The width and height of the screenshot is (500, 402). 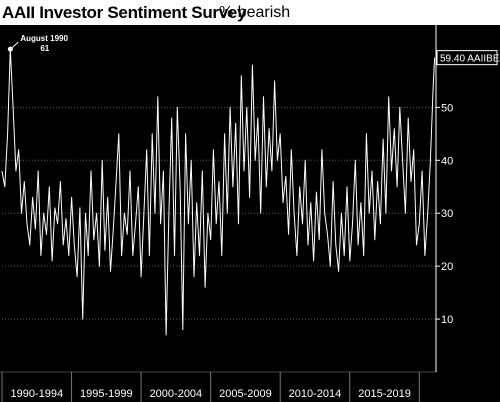 I want to click on x-axis-separators, so click(x=218, y=386).